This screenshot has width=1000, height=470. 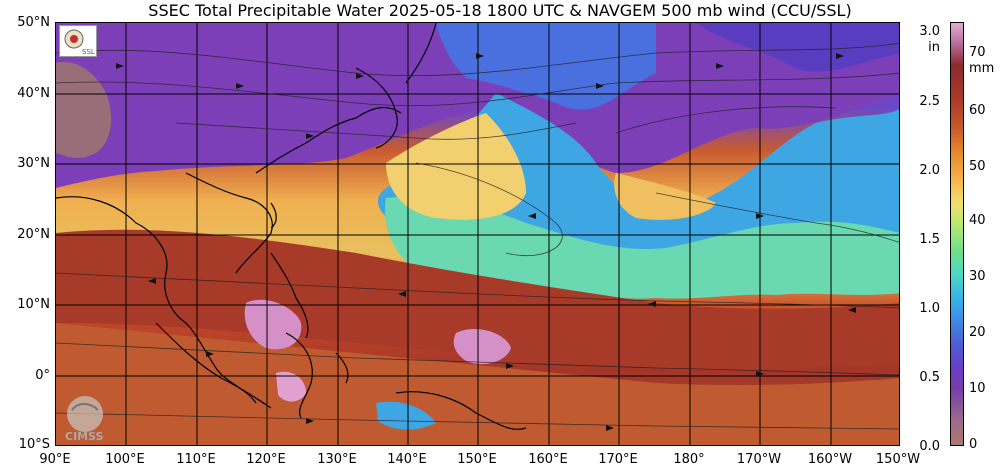 What do you see at coordinates (125, 459) in the screenshot?
I see `lon-label-100e: 100°E` at bounding box center [125, 459].